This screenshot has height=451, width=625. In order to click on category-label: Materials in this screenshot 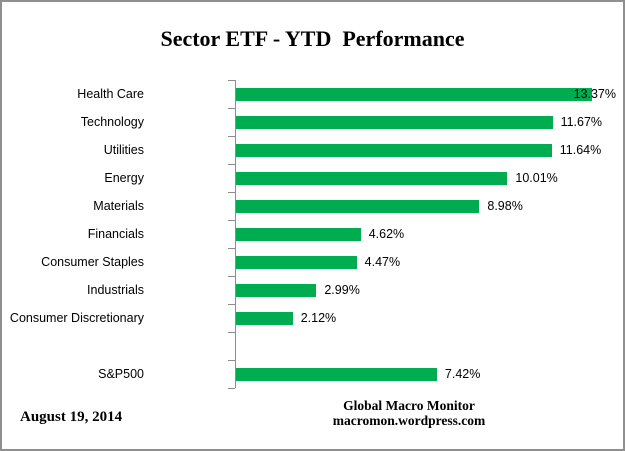, I will do `click(118, 206)`.